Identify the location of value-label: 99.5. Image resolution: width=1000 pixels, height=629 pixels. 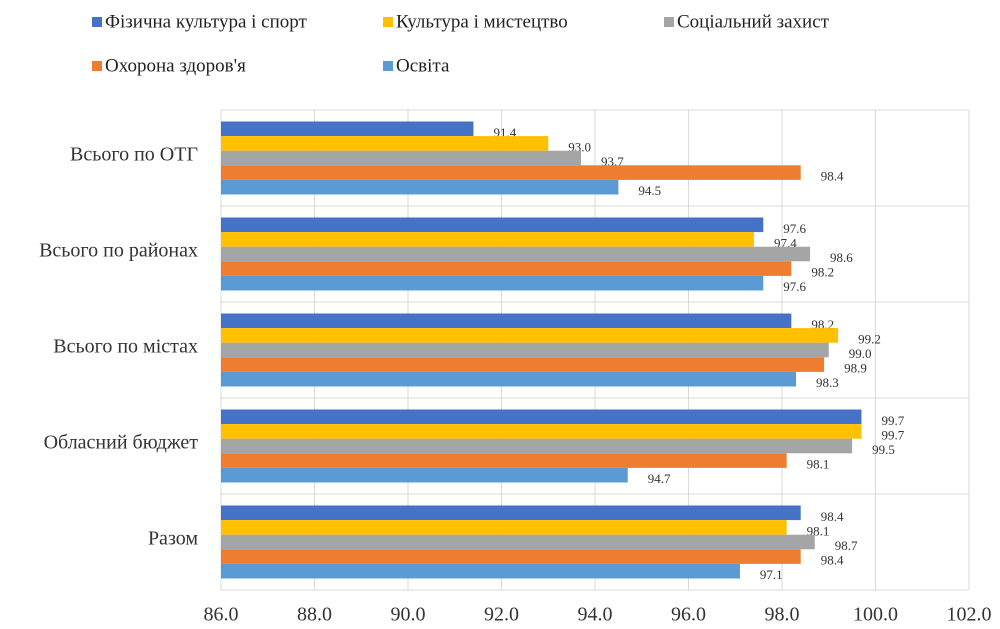
(883, 449).